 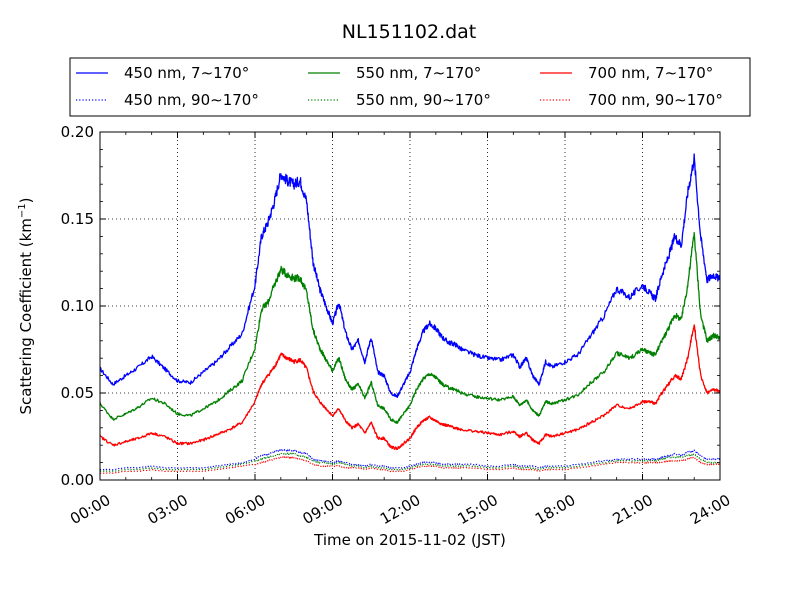 I want to click on x-tick-label: 09:00, so click(x=323, y=509).